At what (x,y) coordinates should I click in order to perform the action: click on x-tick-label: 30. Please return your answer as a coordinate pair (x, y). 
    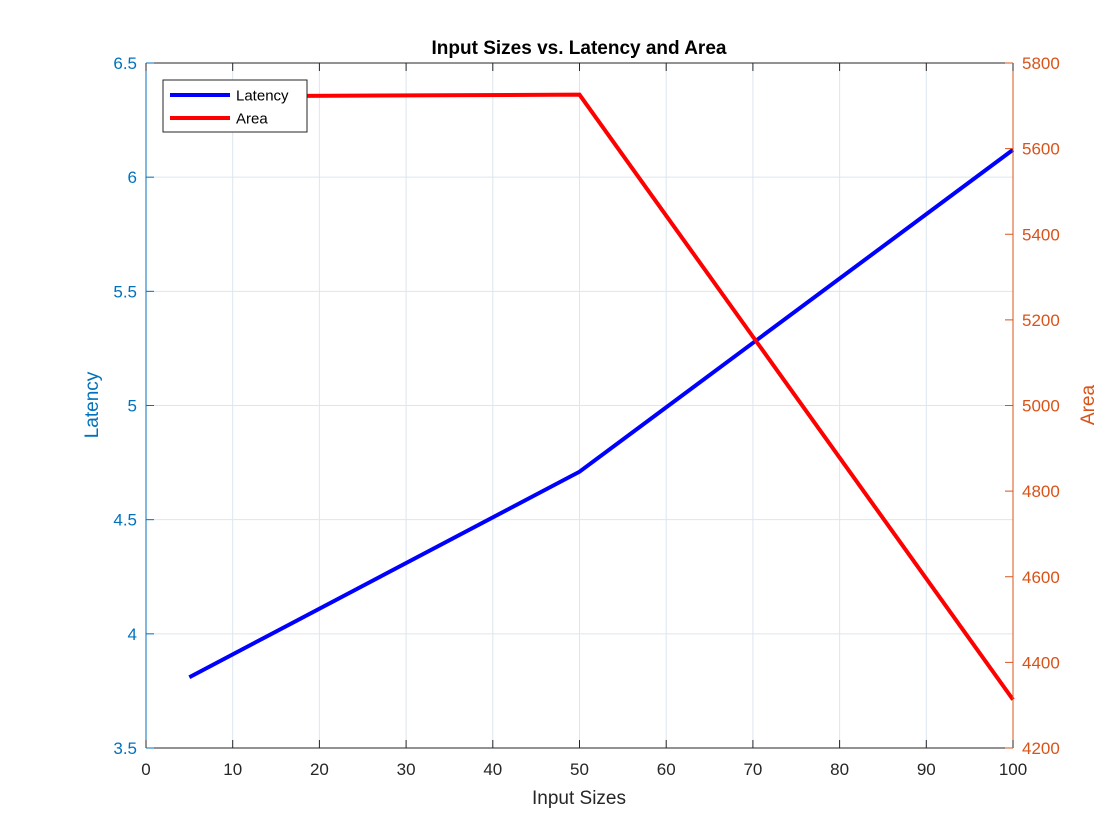
    Looking at the image, I should click on (406, 769).